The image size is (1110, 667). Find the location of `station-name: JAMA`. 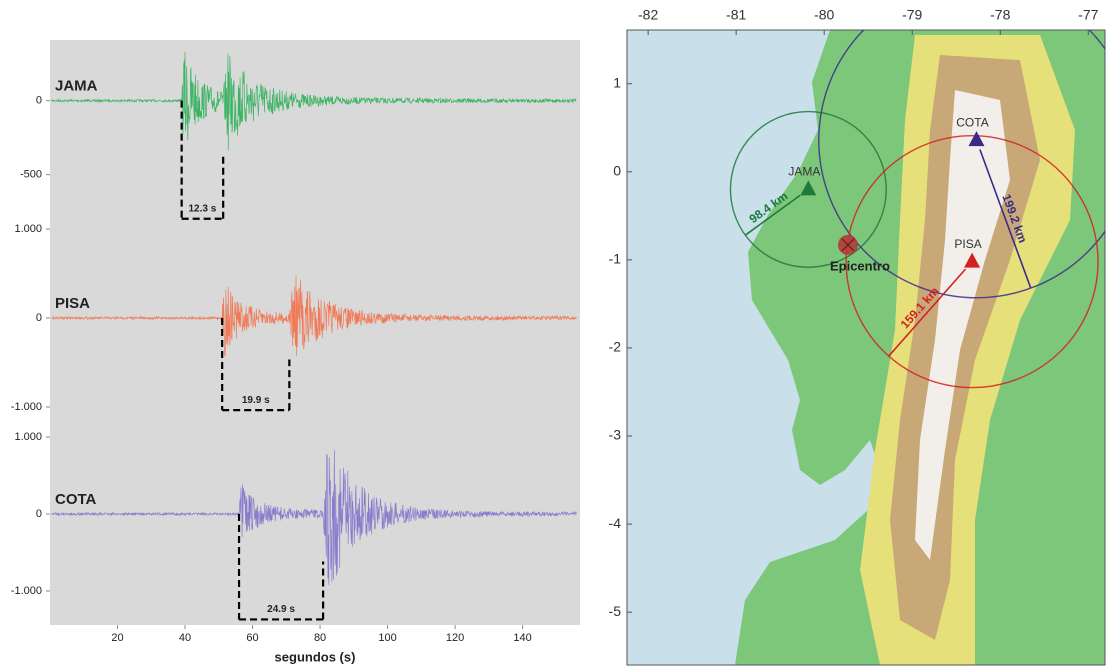

station-name: JAMA is located at coordinates (804, 172).